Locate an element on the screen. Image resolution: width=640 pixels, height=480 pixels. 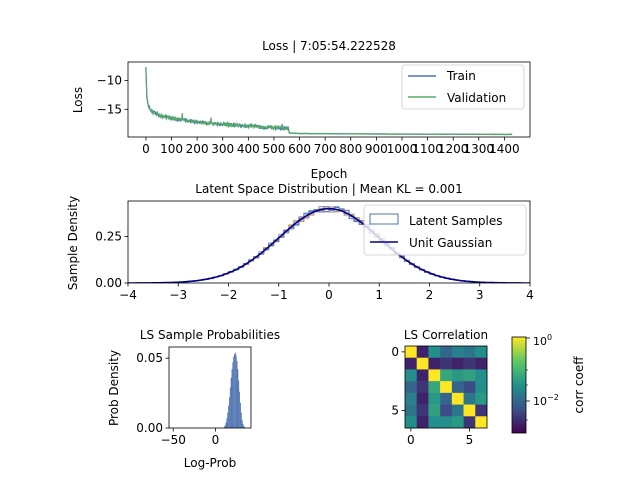
loss-axes-frame is located at coordinates (329, 99).